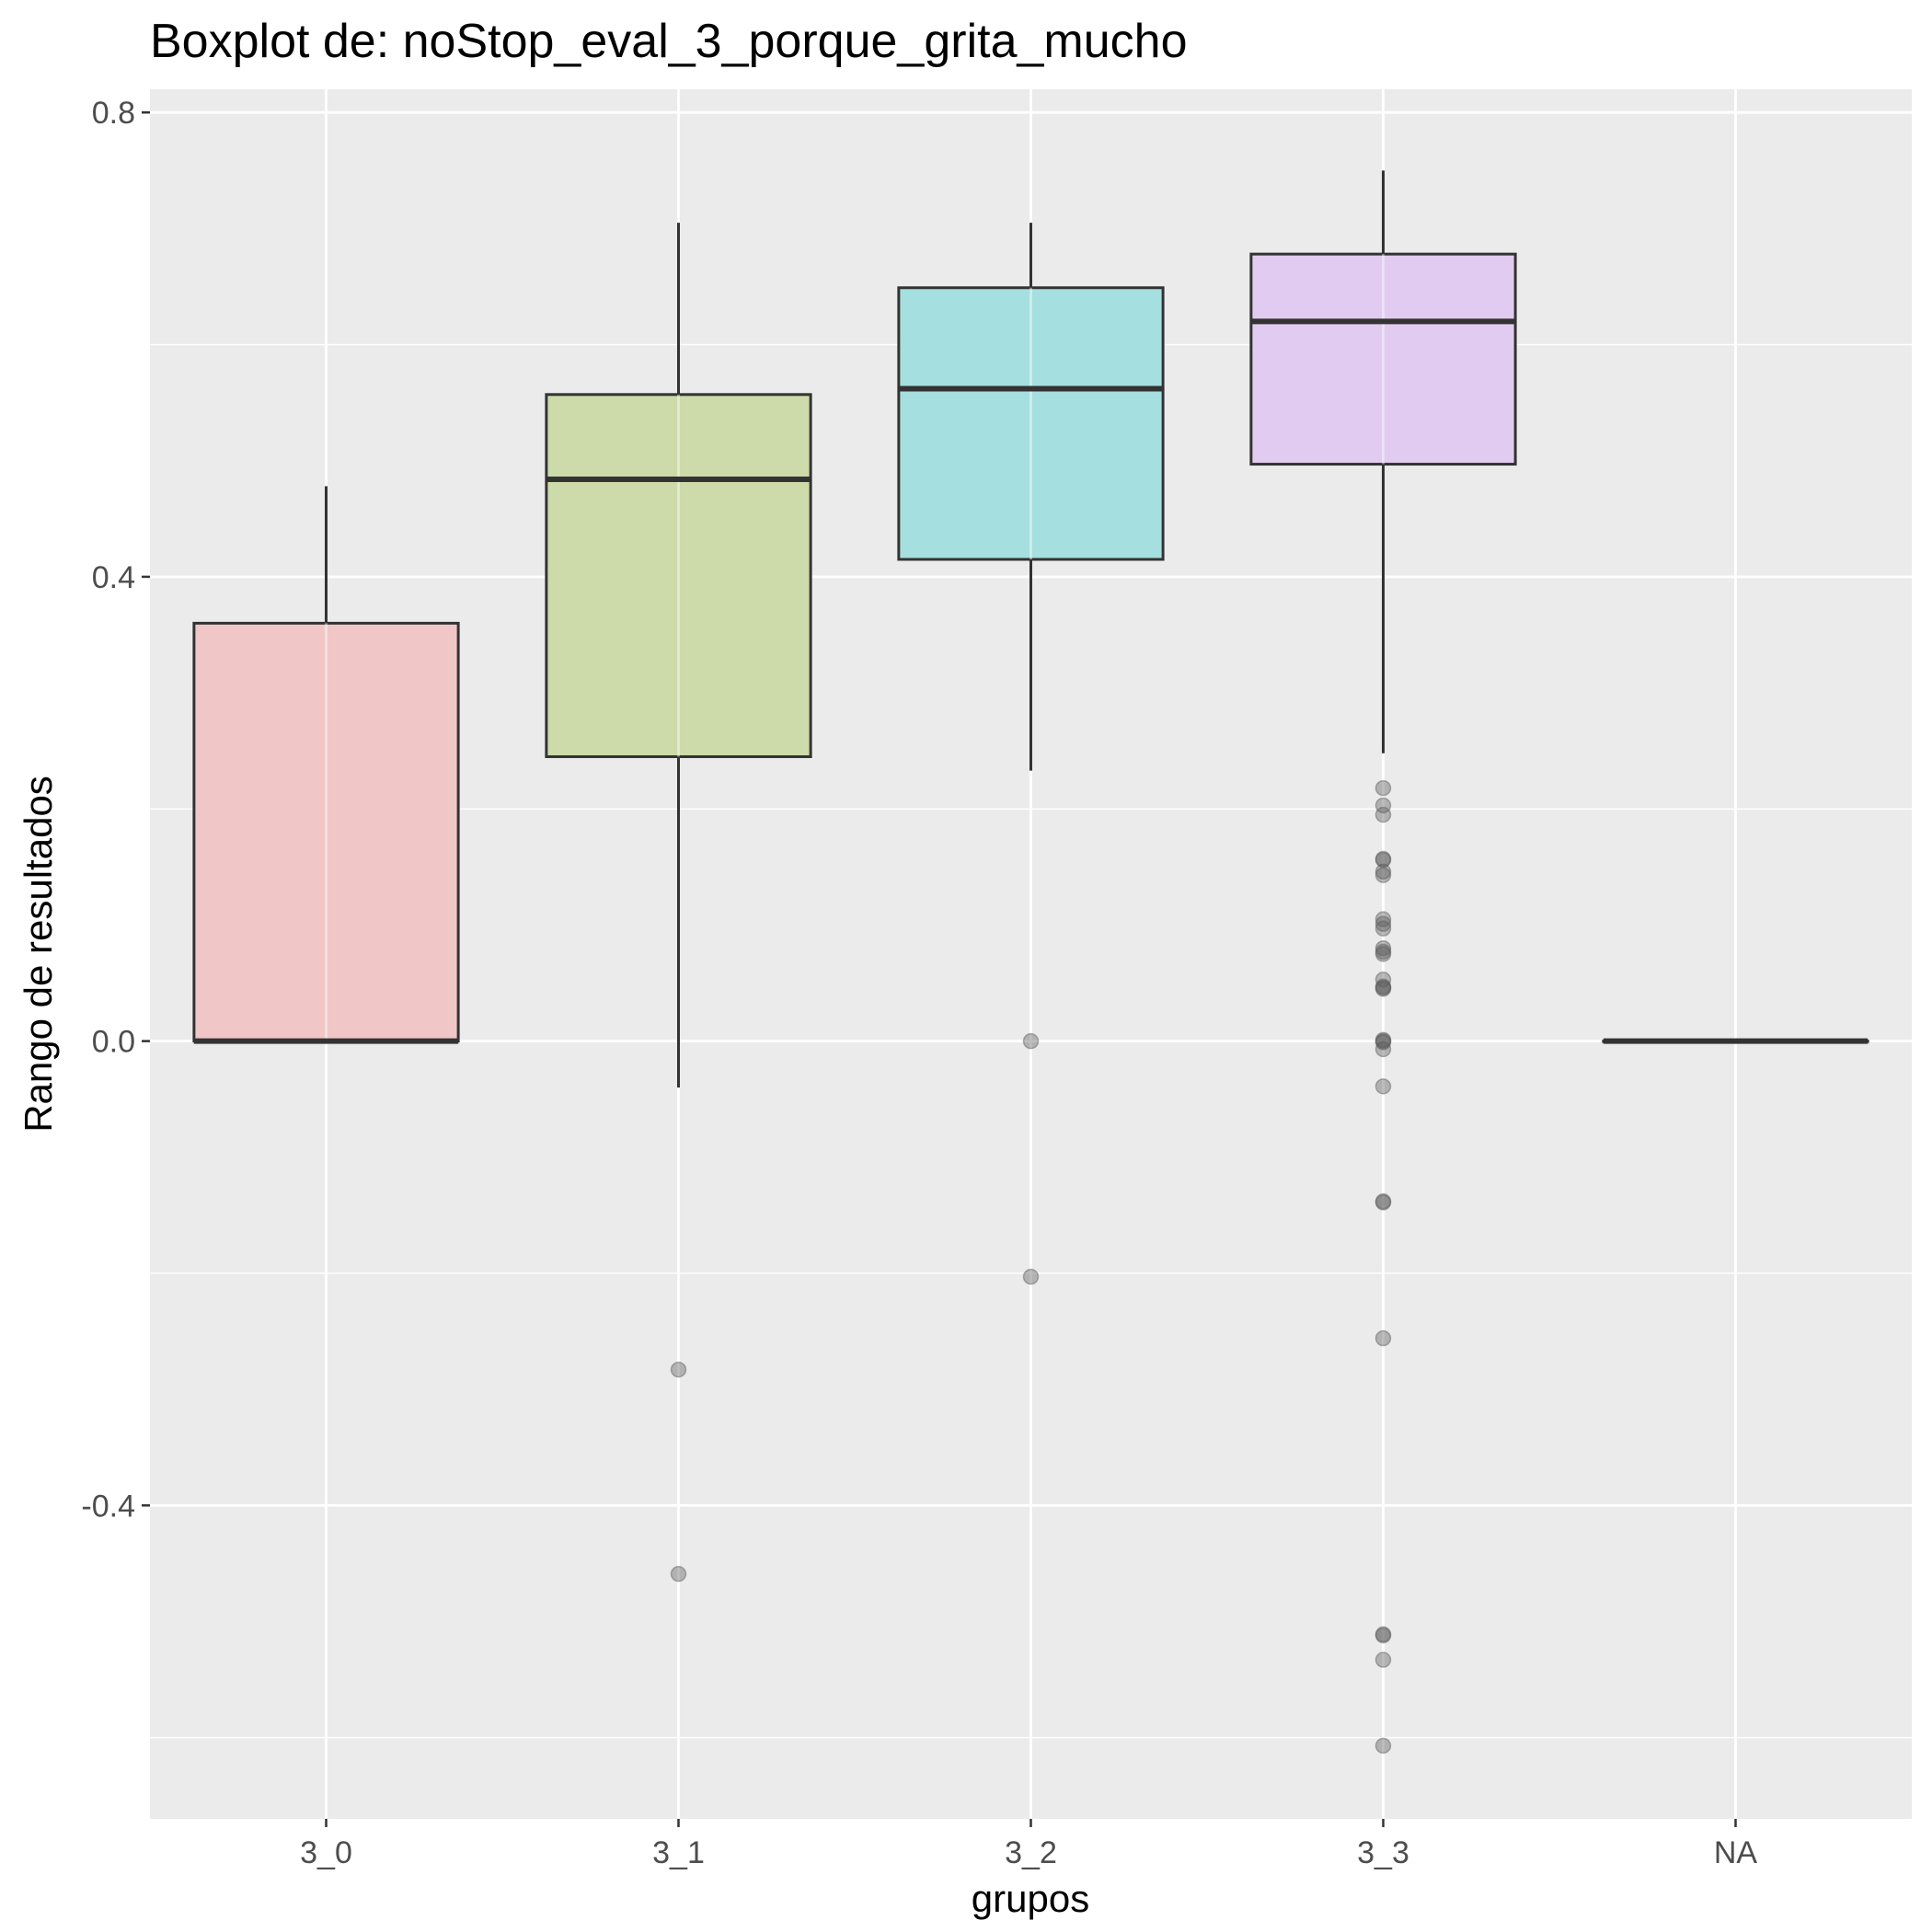  I want to click on y-tick-label: 0.8, so click(113, 113).